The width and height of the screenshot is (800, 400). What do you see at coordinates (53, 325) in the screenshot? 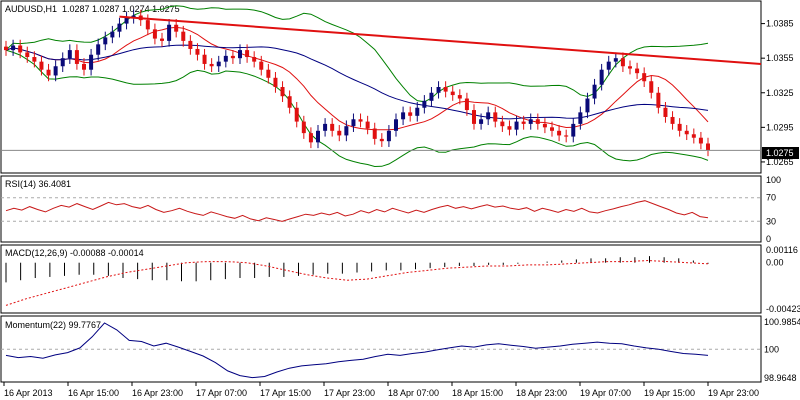
I see `momentum-title: Momentum(22) 99.7767` at bounding box center [53, 325].